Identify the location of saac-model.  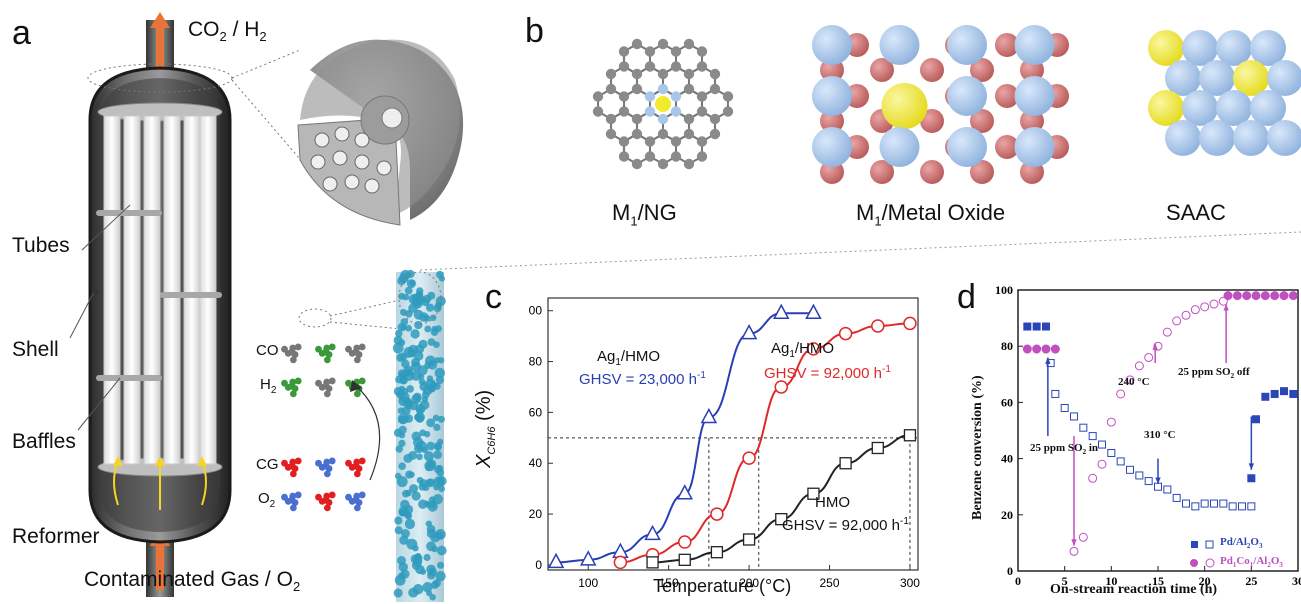
(1224, 93).